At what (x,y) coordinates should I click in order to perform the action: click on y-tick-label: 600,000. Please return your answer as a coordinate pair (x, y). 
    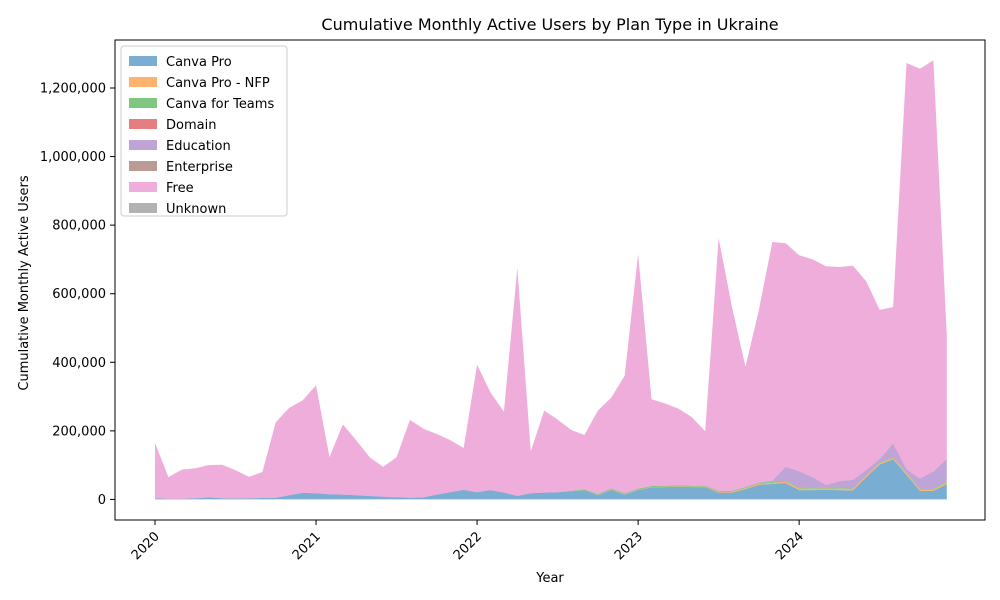
    Looking at the image, I should click on (79, 294).